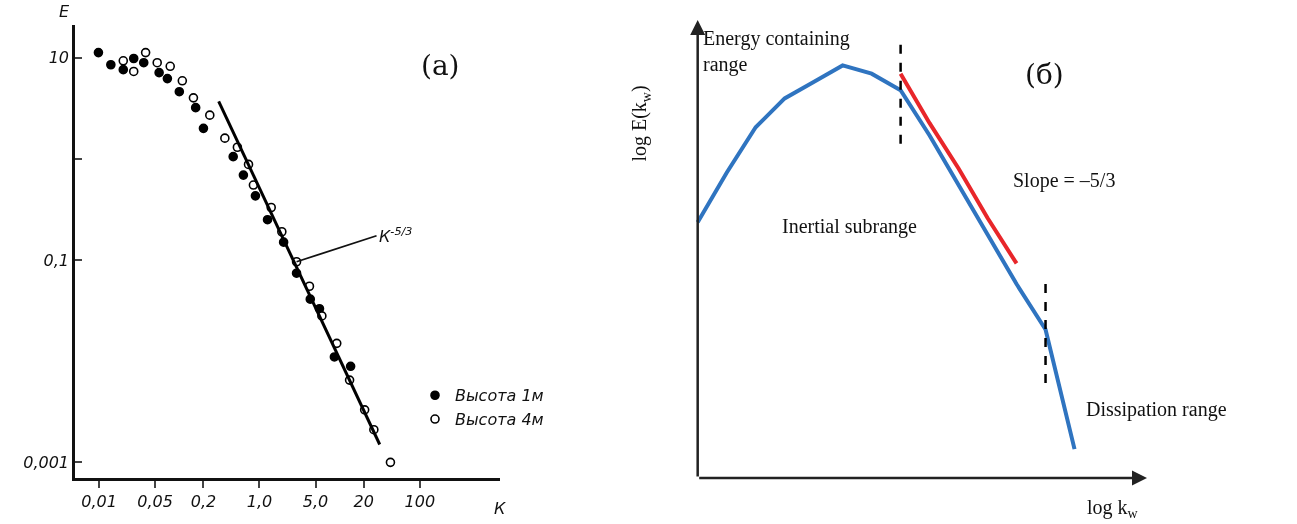 The image size is (1297, 524). Describe the element at coordinates (1156, 409) in the screenshot. I see `annotation: Dissipation range` at that location.